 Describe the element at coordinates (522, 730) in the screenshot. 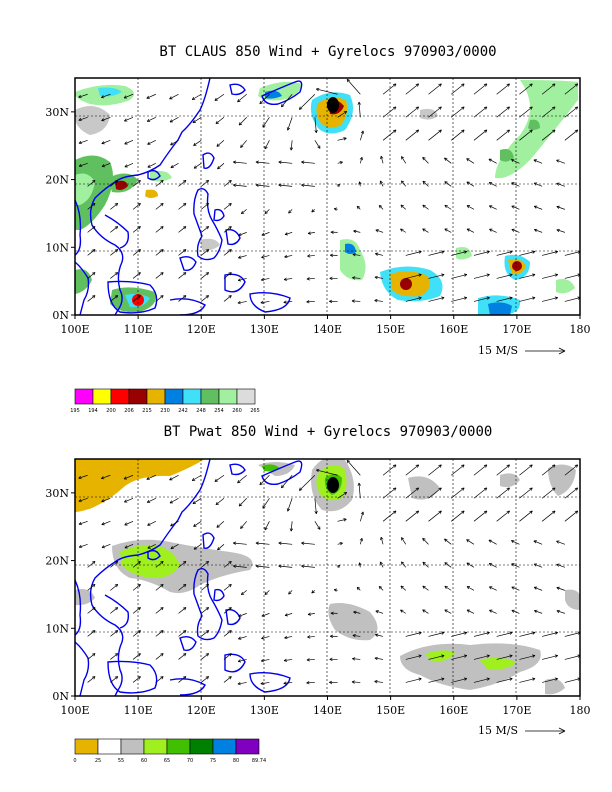

I see `reference-vector: 15 M/S` at that location.